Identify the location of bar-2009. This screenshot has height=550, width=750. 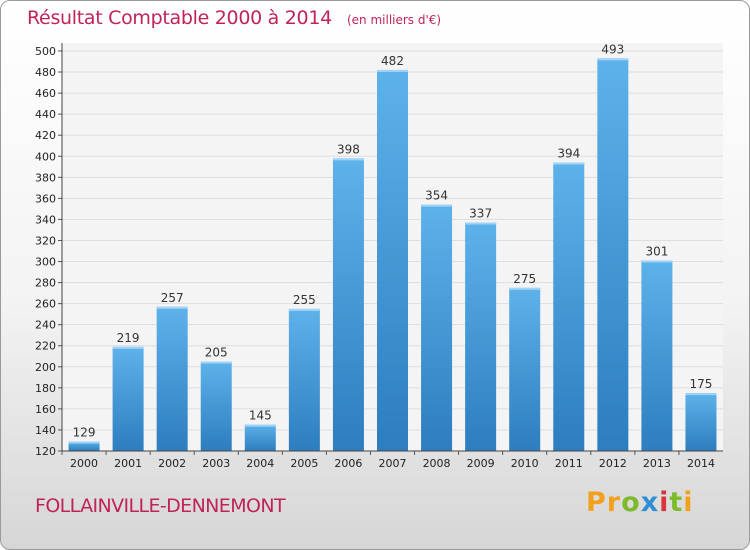
(481, 336).